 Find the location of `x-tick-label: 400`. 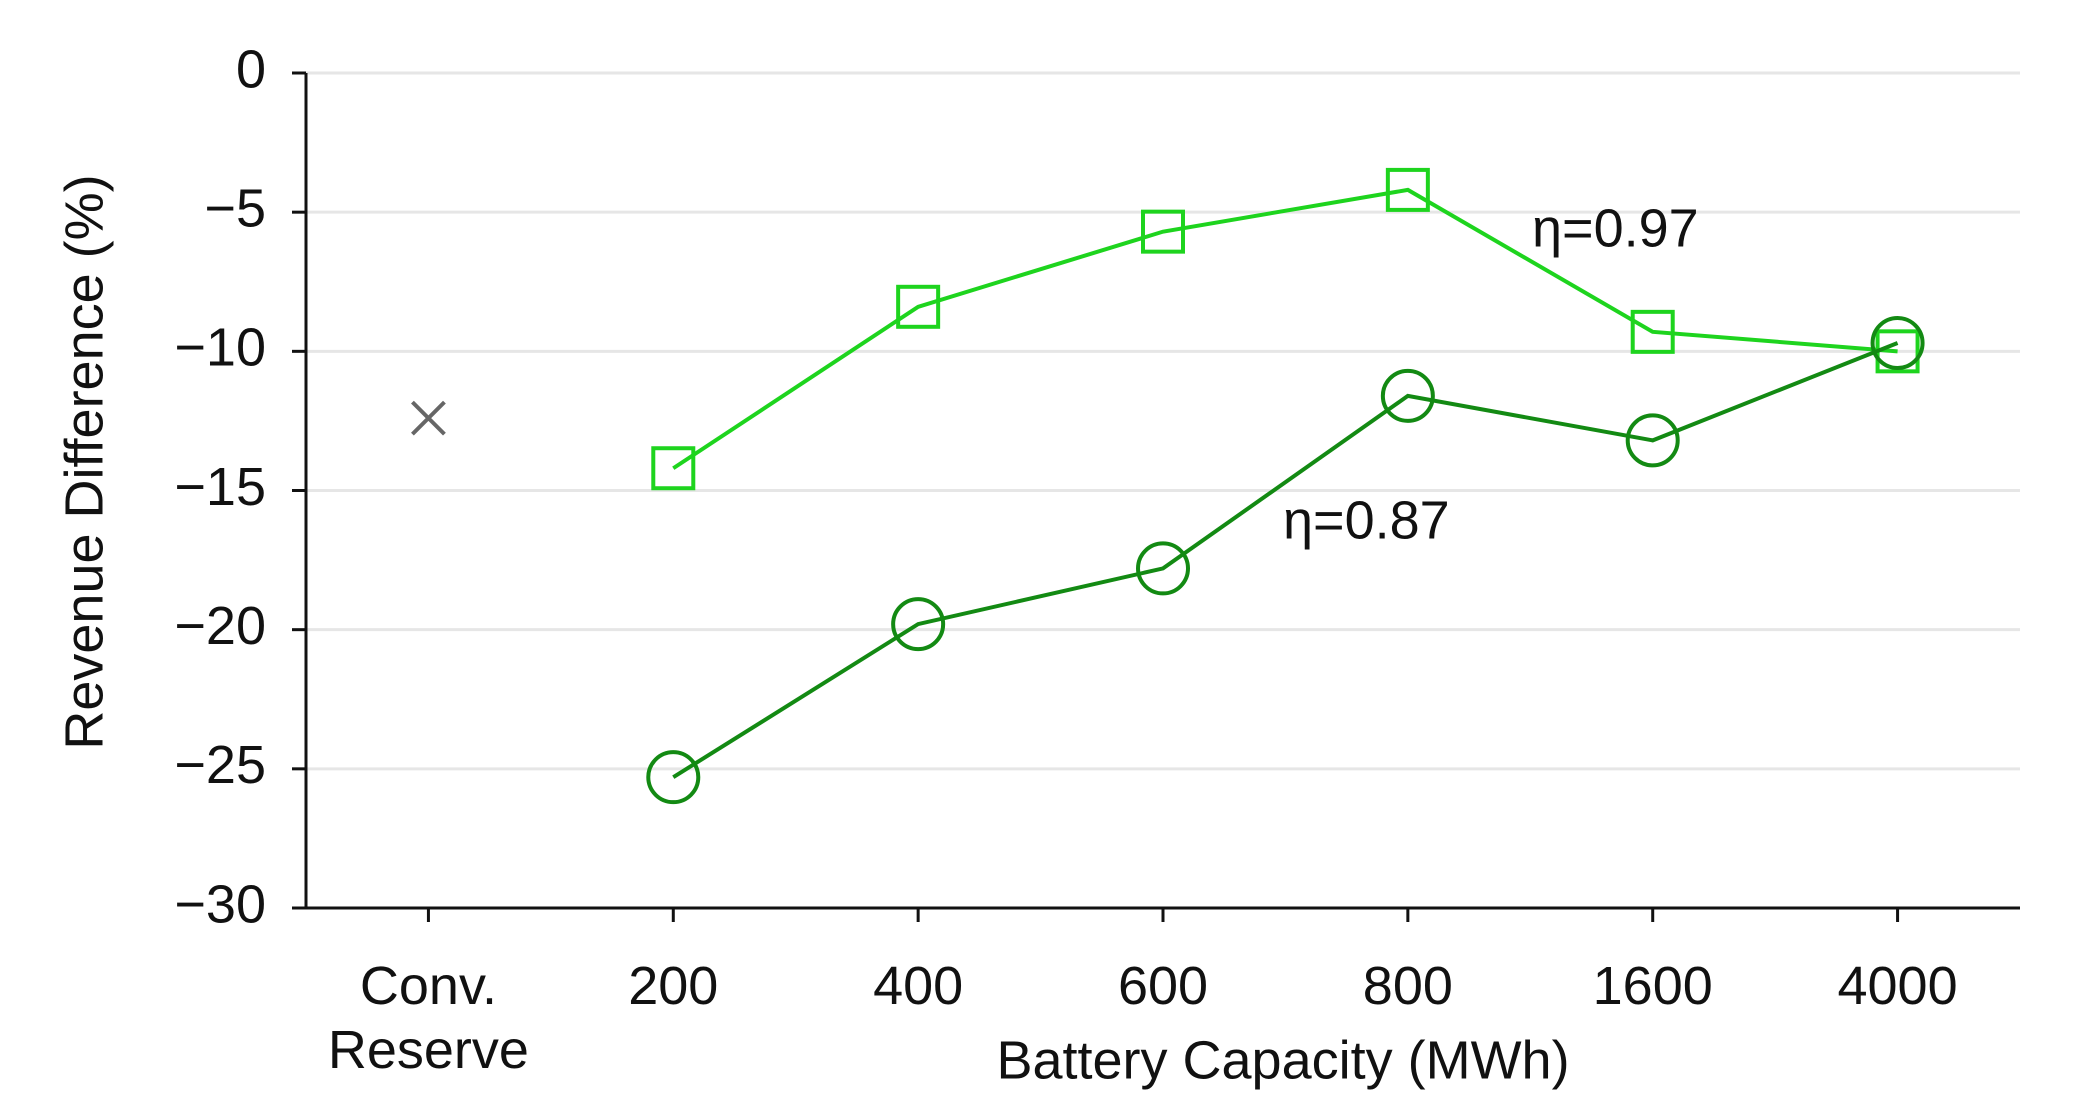

x-tick-label: 400 is located at coordinates (918, 986).